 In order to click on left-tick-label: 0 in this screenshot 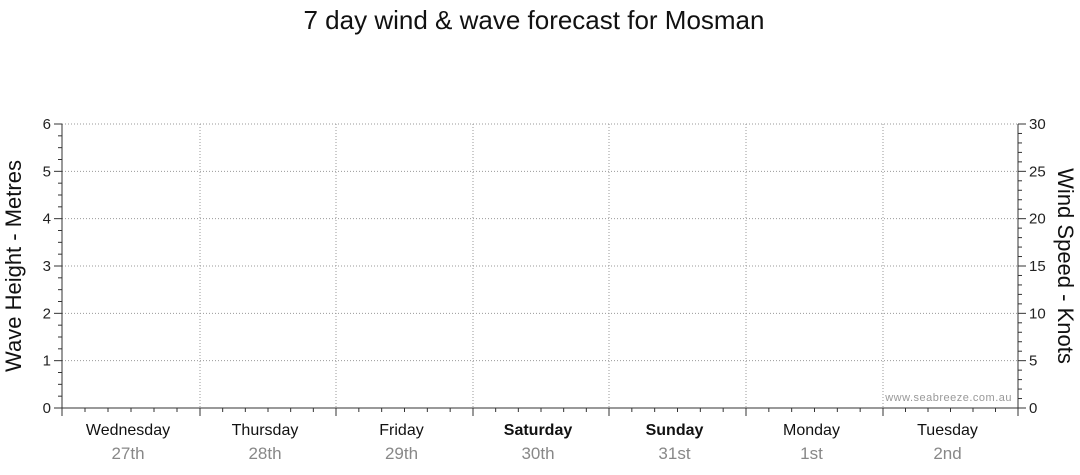, I will do `click(47, 408)`.